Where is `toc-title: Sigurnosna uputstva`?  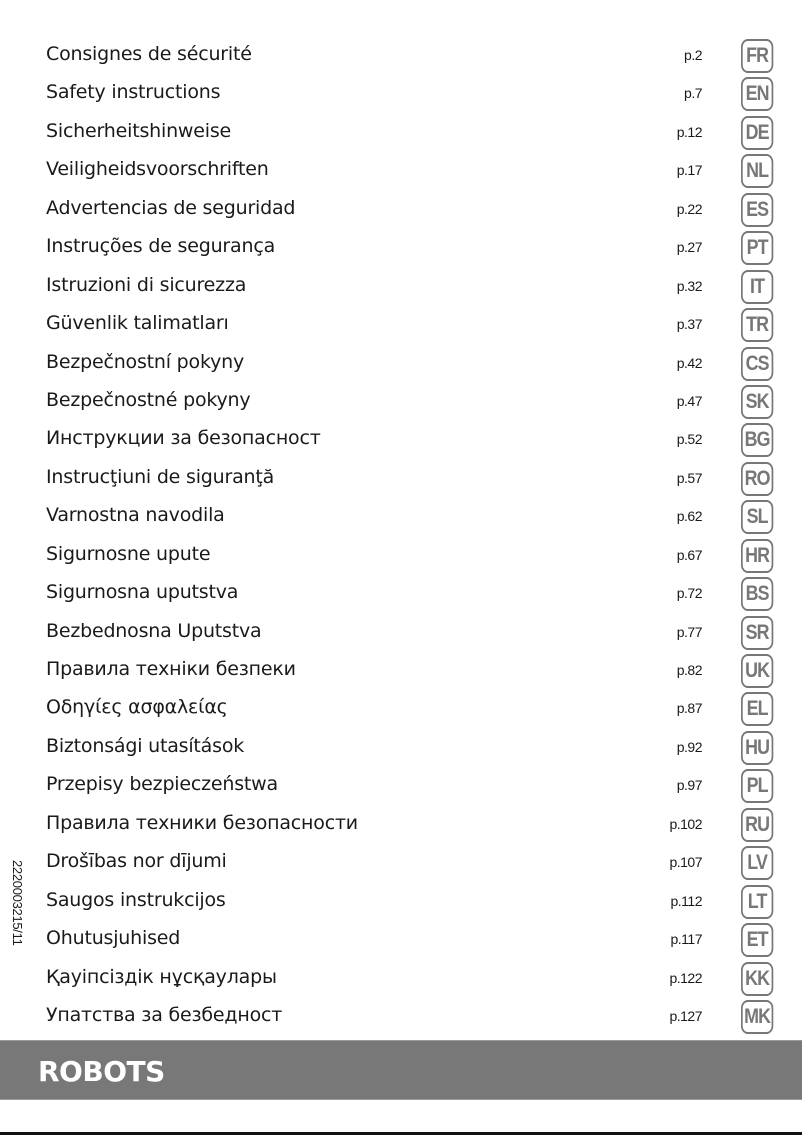 toc-title: Sigurnosna uputstva is located at coordinates (142, 592).